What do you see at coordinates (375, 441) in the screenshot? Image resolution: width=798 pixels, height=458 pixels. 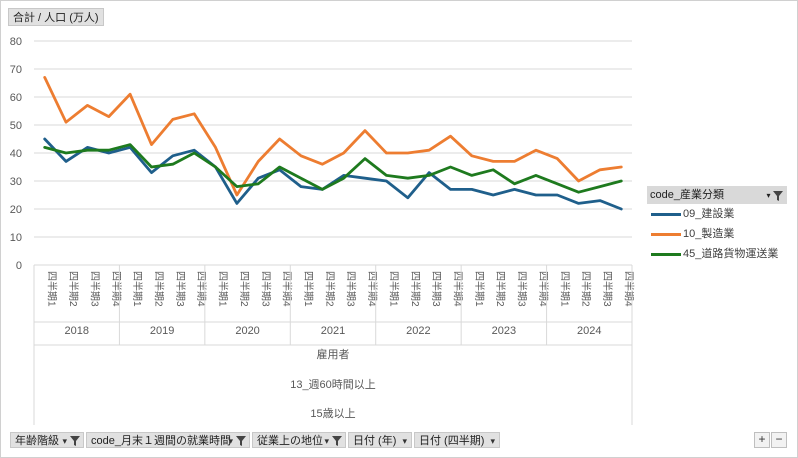 I see `filter-label: 日付 (年)` at bounding box center [375, 441].